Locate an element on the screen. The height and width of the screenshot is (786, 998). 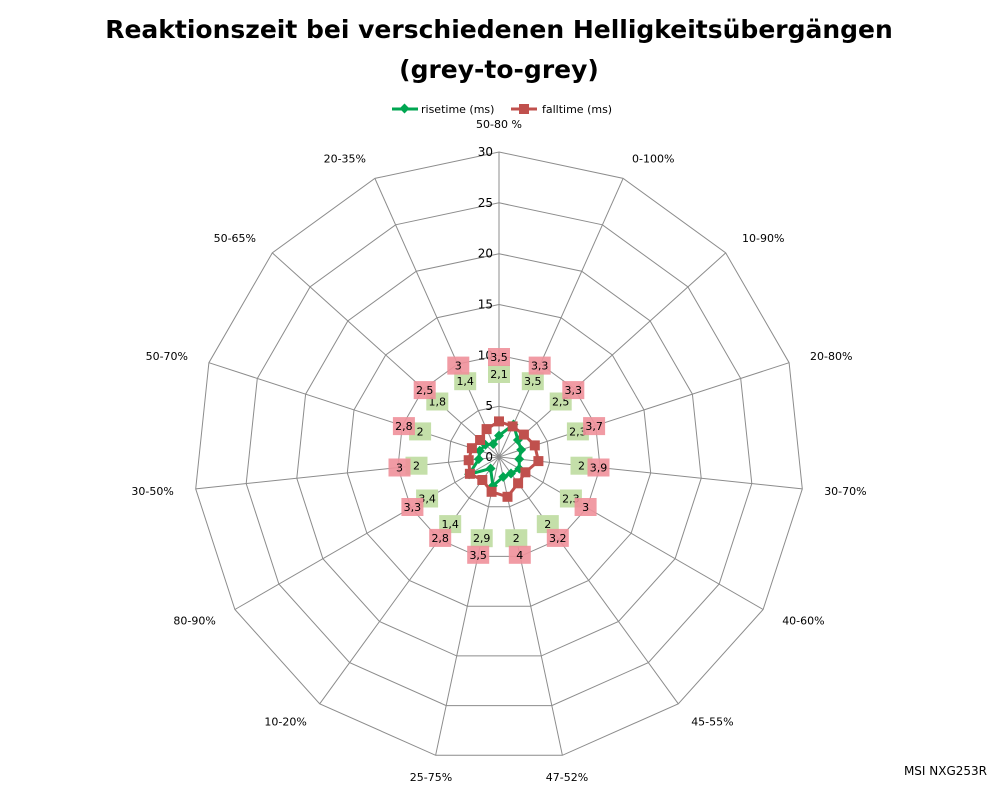
grid-ring is located at coordinates (499, 455).